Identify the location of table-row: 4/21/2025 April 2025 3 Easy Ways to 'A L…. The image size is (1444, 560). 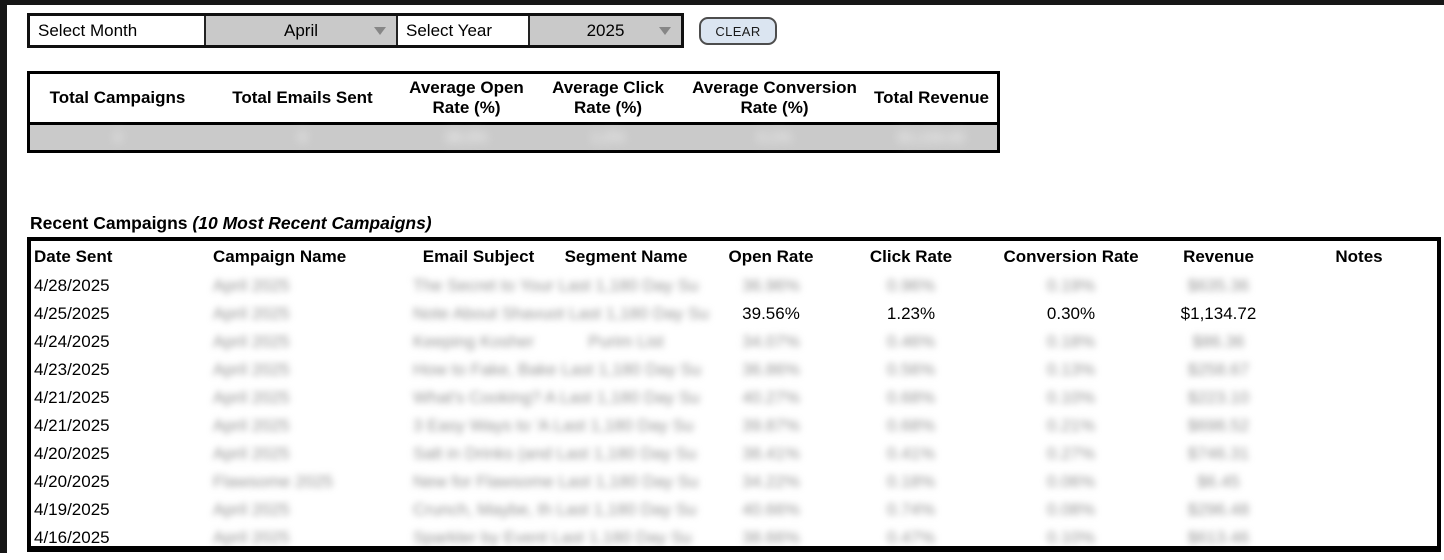
(734, 426).